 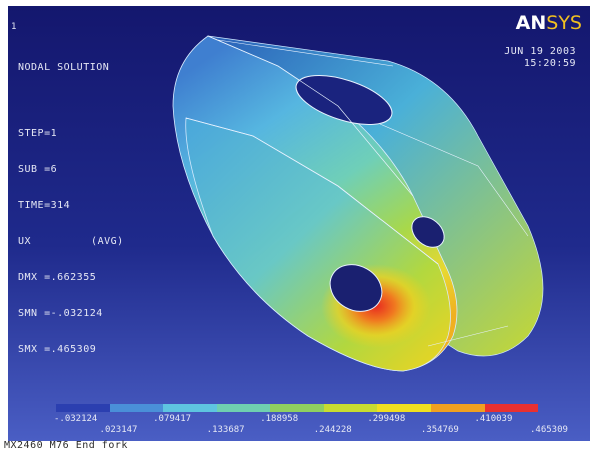 I want to click on solution-component: UX, so click(x=25, y=241).